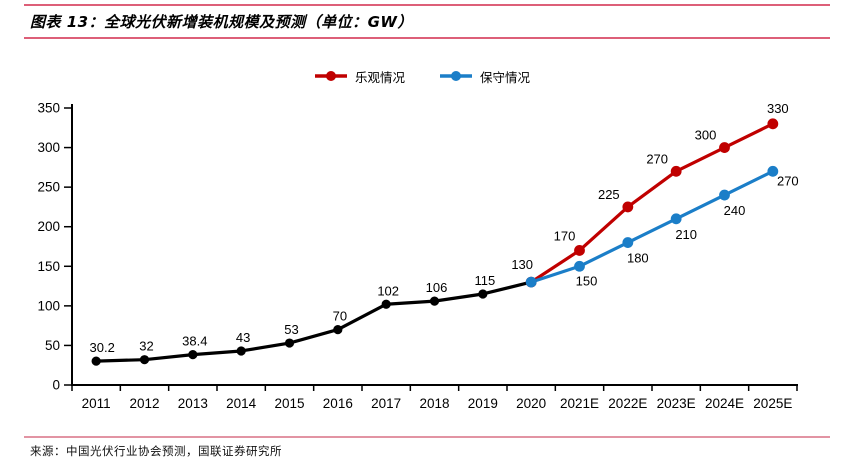 The image size is (844, 463). What do you see at coordinates (291, 329) in the screenshot?
I see `series-historical-value-label: 53` at bounding box center [291, 329].